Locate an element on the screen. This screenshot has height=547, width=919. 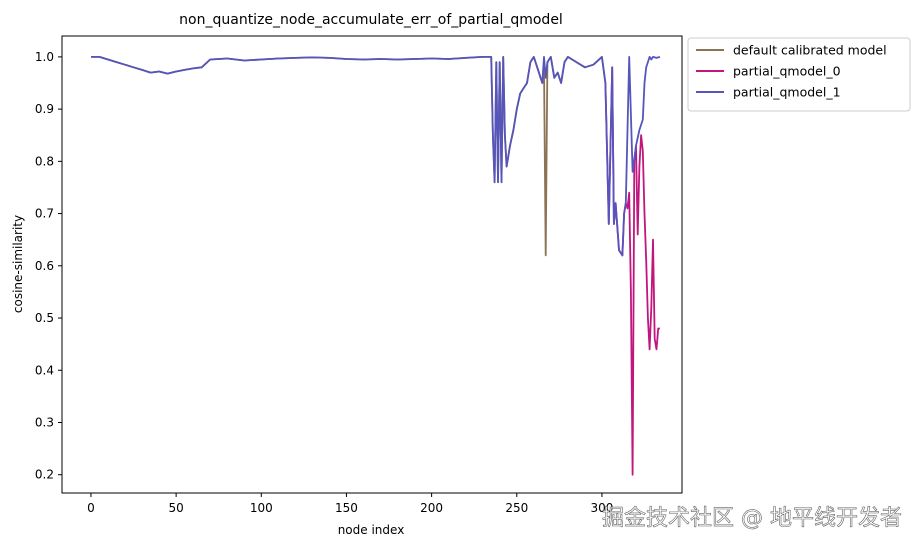
y-tick-label: 0.7 is located at coordinates (44, 214).